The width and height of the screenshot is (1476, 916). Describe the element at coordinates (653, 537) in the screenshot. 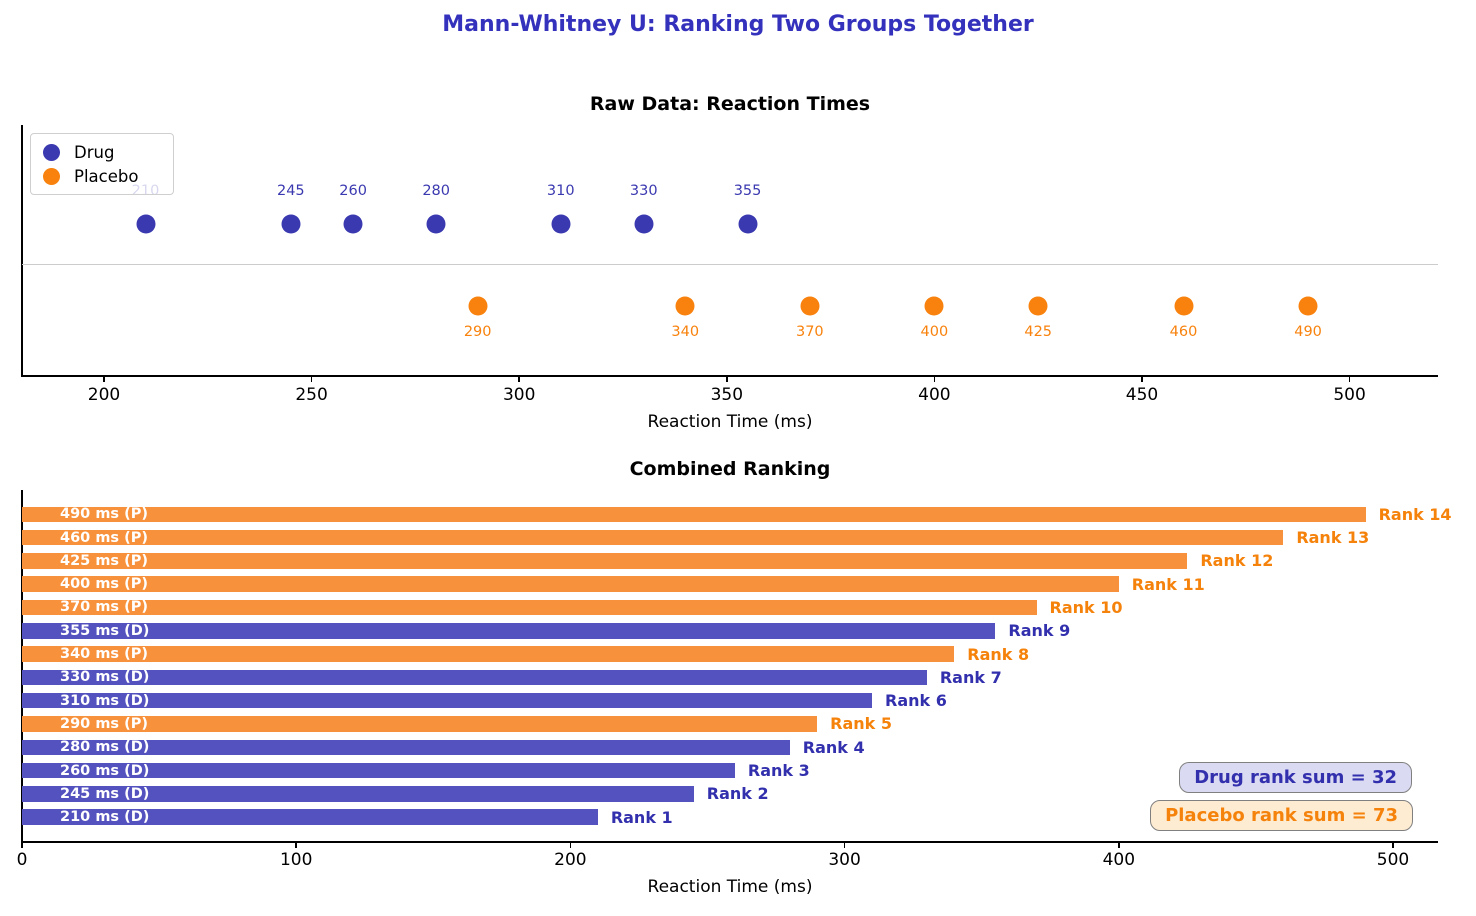

I see `placebo-rank-bar: 460 ms (P)` at that location.